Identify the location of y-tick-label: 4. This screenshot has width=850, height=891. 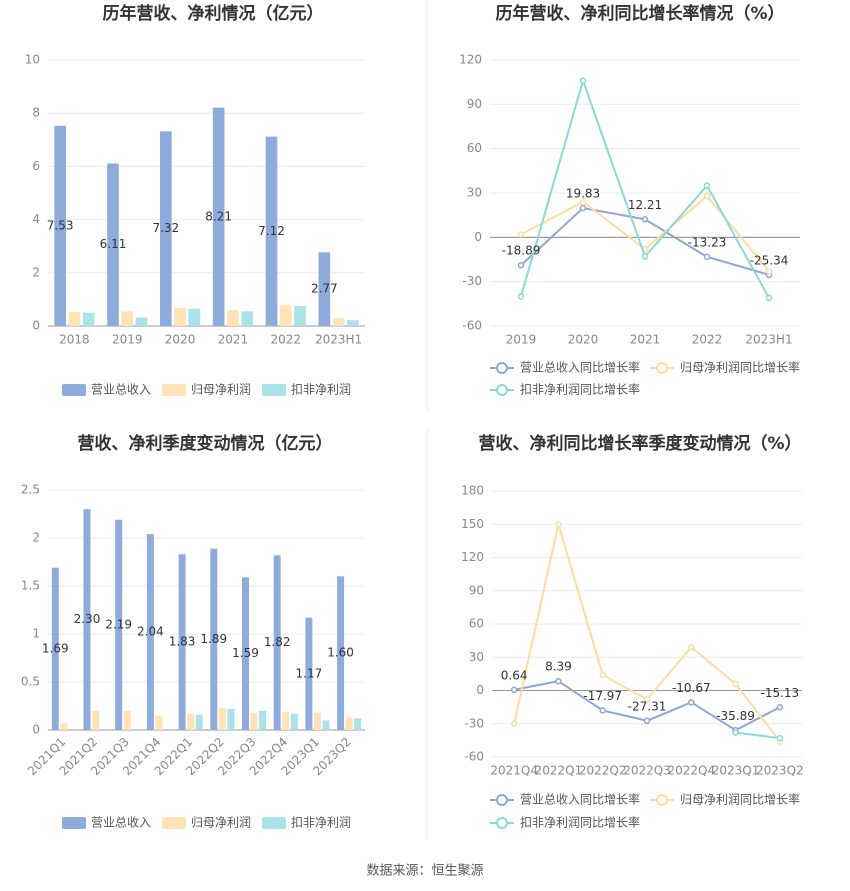
(36, 219).